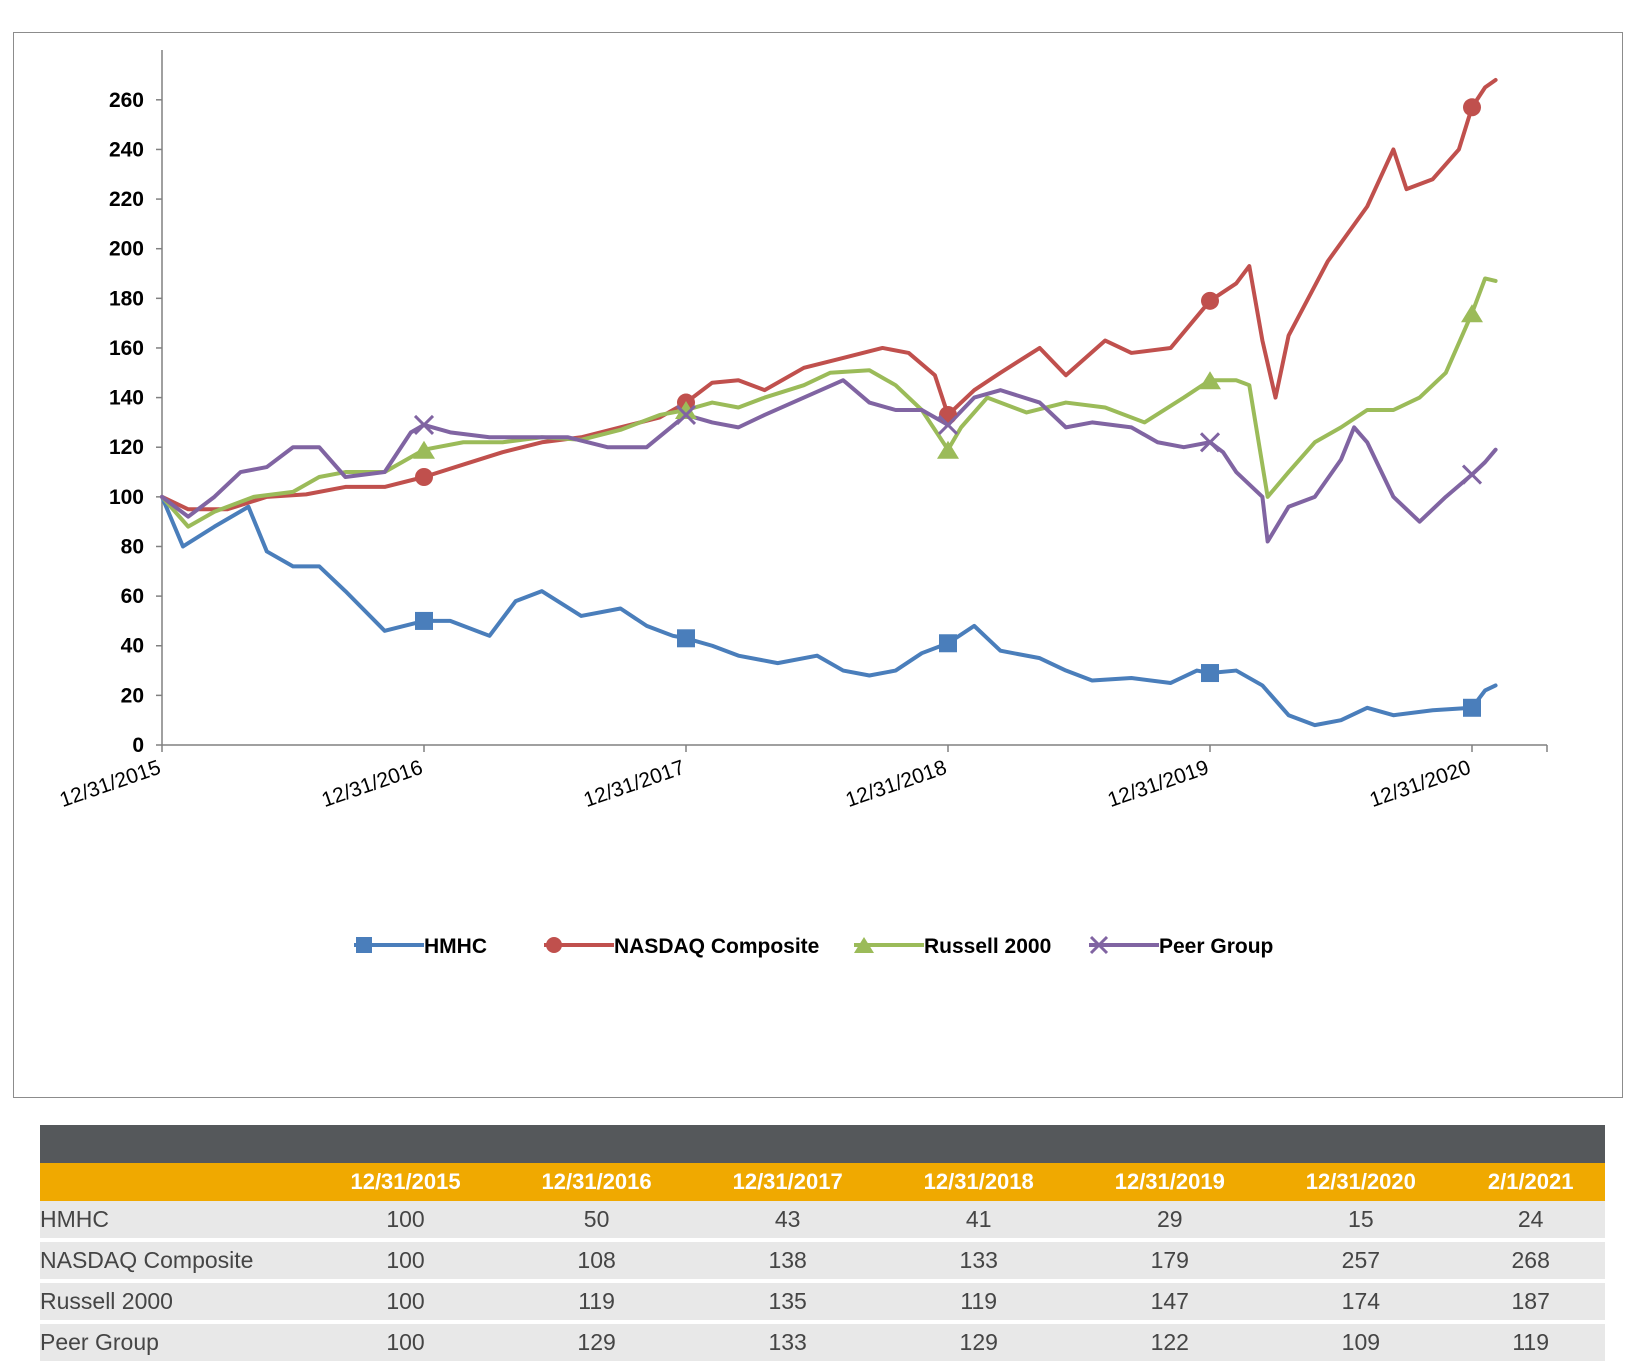  What do you see at coordinates (175, 1221) in the screenshot?
I see `table-row-label: HMHC` at bounding box center [175, 1221].